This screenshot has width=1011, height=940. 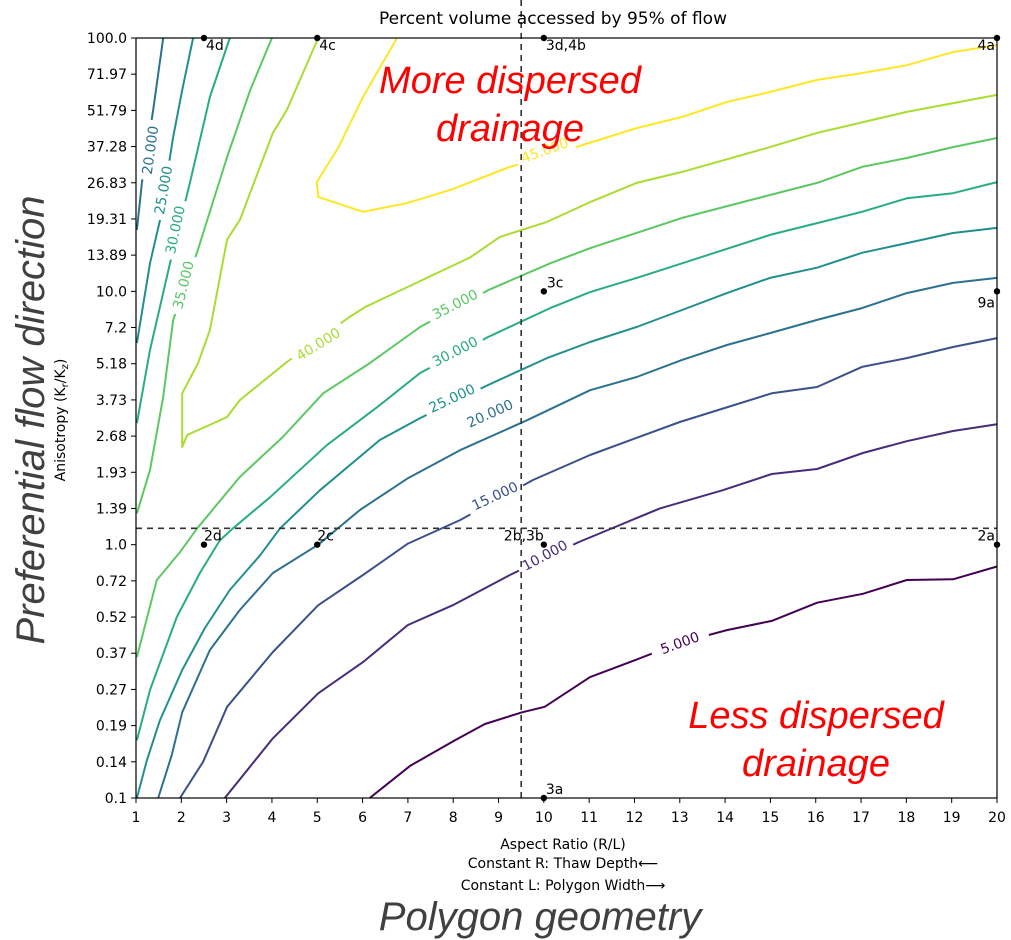 What do you see at coordinates (107, 75) in the screenshot?
I see `y-tick-label: 71.97` at bounding box center [107, 75].